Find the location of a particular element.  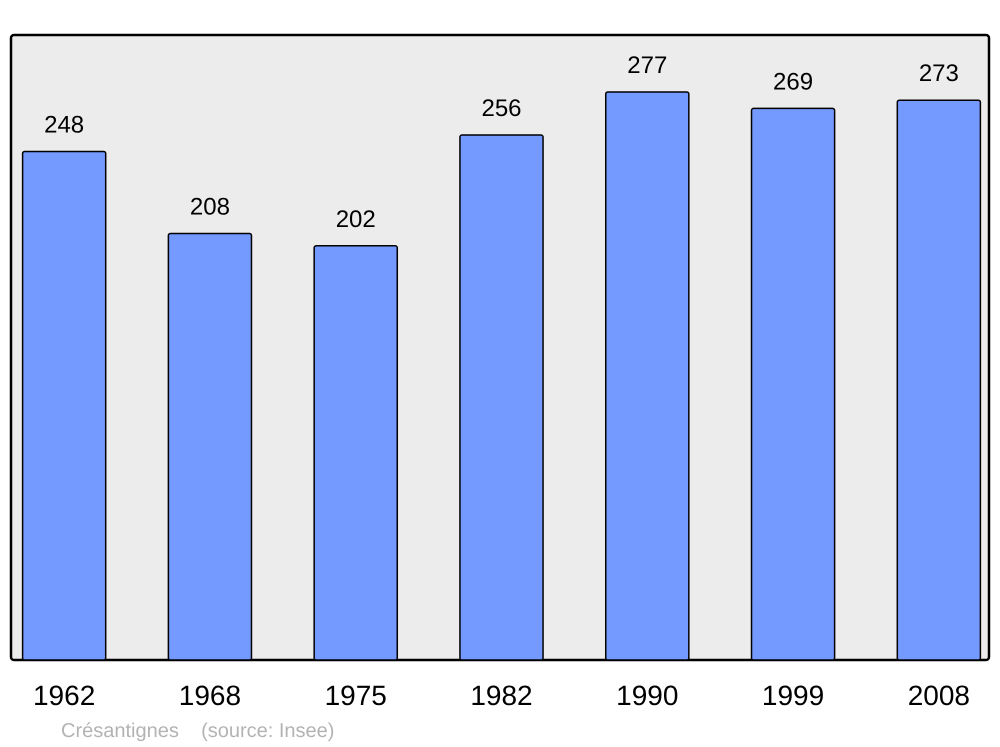

data-label: 273 is located at coordinates (938, 74).